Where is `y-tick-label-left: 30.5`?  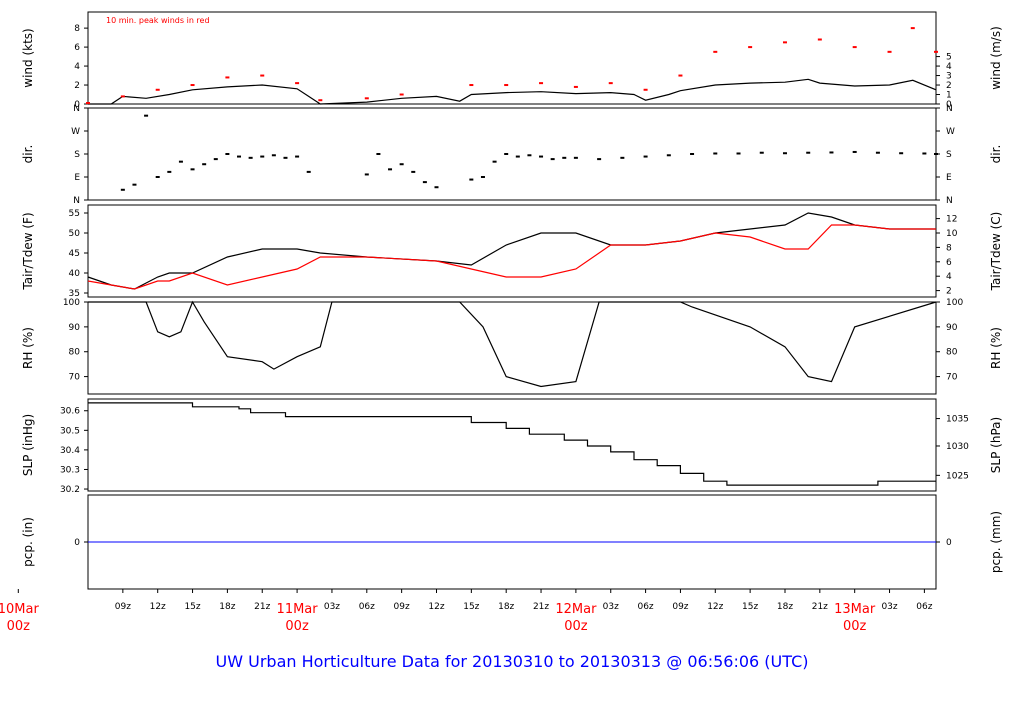 y-tick-label-left: 30.5 is located at coordinates (70, 431).